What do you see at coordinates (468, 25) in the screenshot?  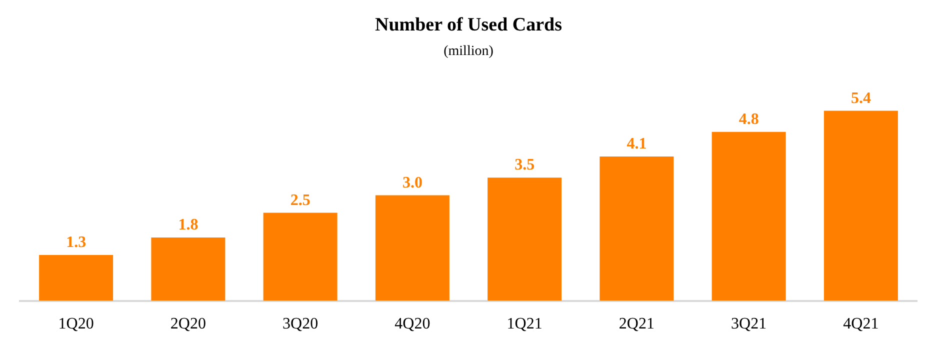 I see `chart-title: Number of Used Cards` at bounding box center [468, 25].